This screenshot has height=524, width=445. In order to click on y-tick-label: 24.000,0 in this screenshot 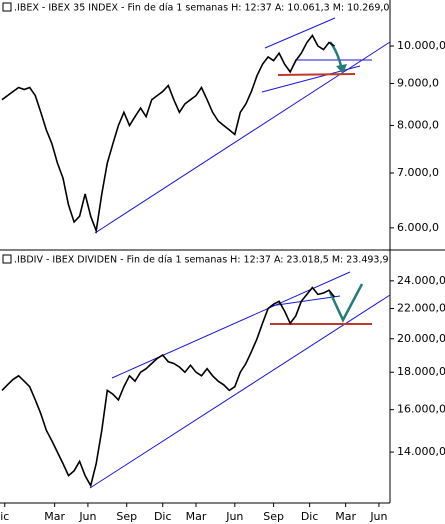, I will do `click(421, 280)`.